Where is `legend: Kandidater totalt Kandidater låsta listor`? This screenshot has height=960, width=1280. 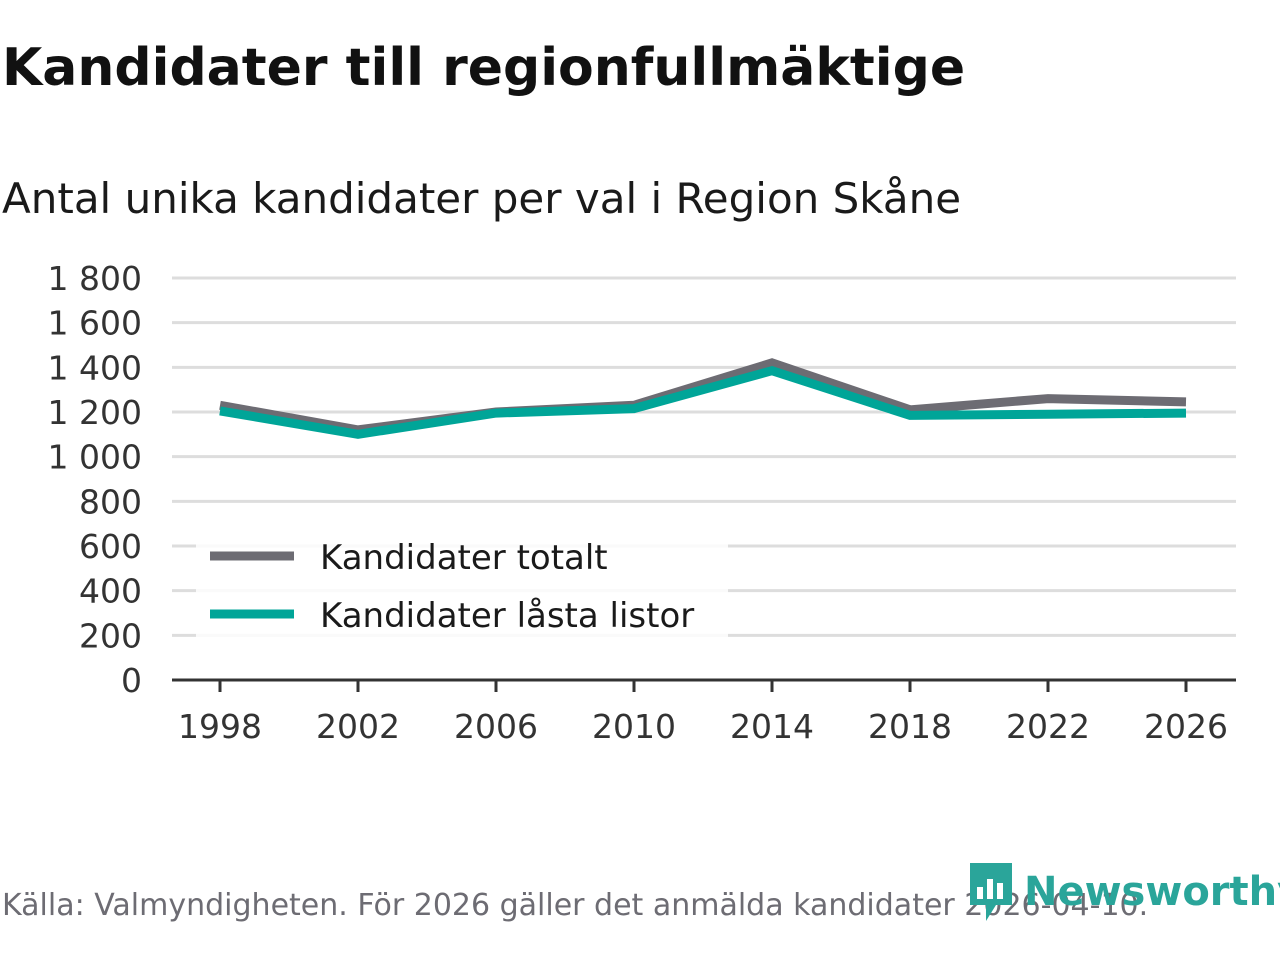 legend: Kandidater totalt Kandidater låsta listor is located at coordinates (462, 584).